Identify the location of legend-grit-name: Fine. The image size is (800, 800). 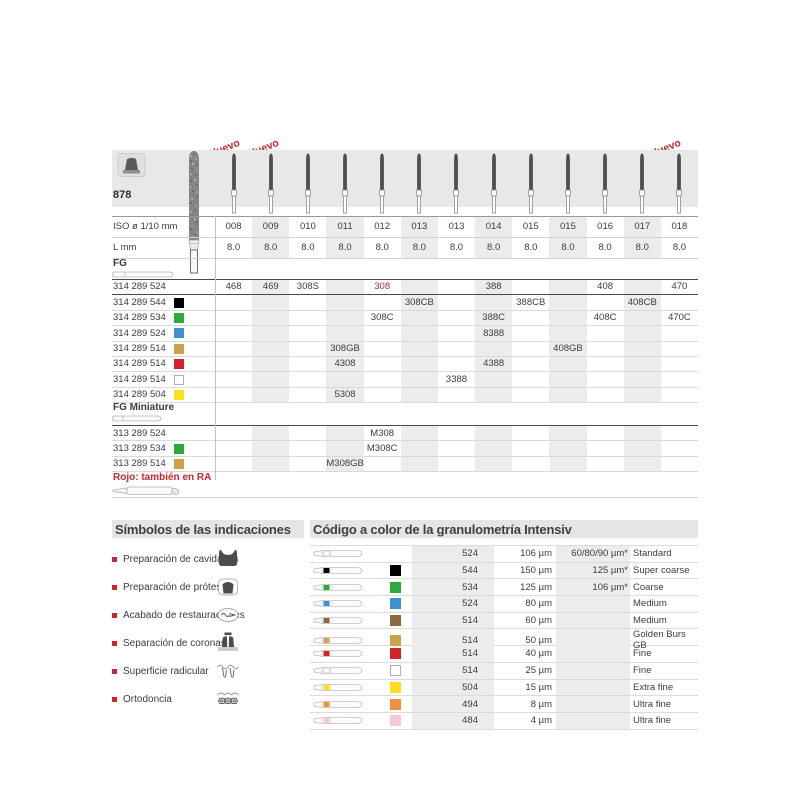
(642, 671).